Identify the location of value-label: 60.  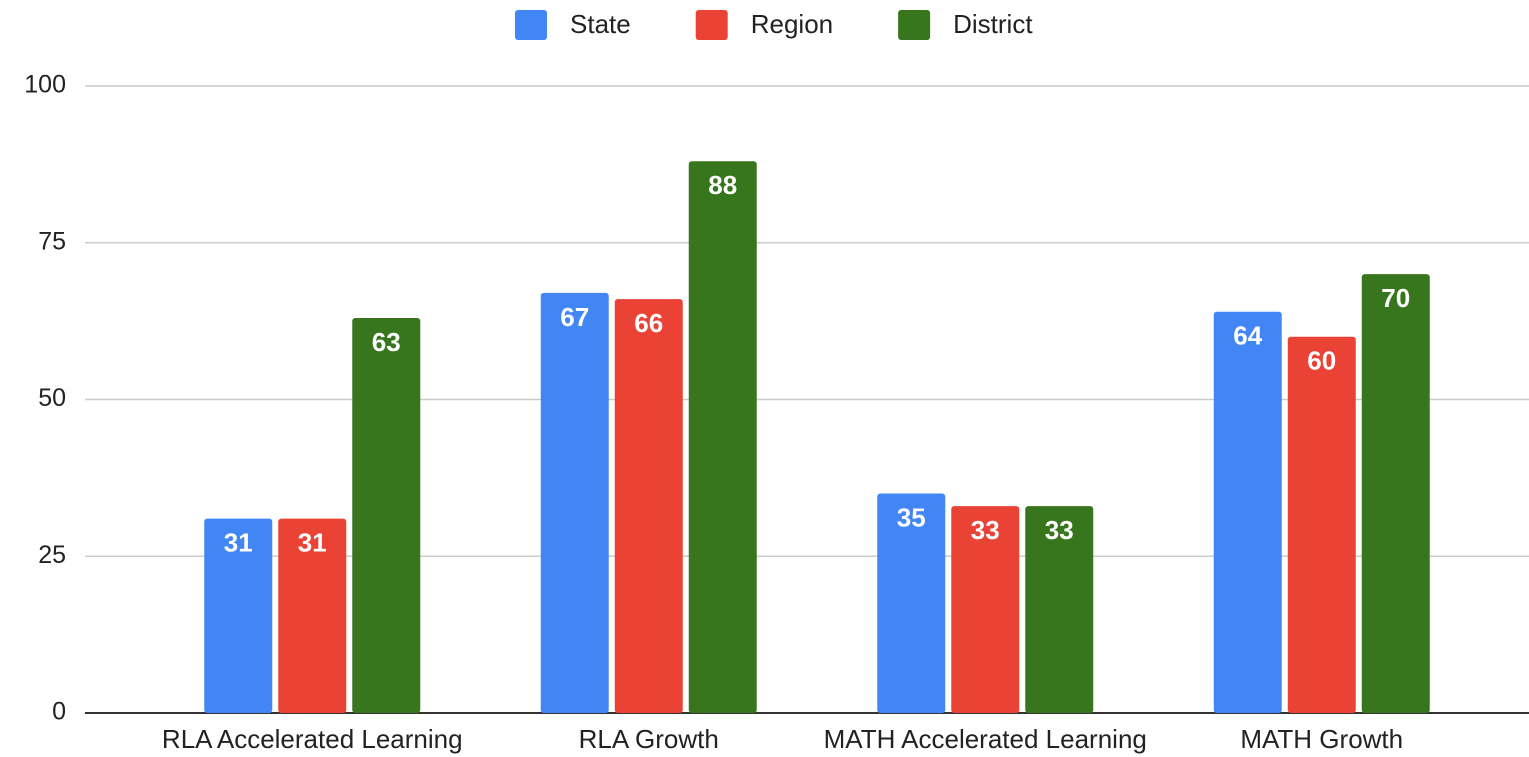
(1321, 361).